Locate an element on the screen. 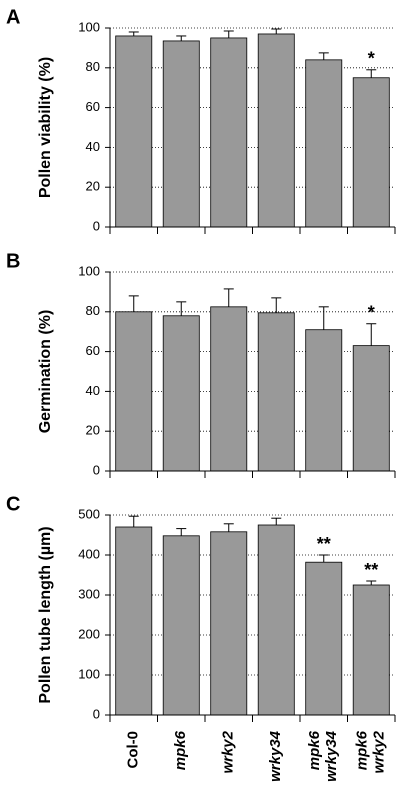  y-tick-label: 300 is located at coordinates (89, 593).